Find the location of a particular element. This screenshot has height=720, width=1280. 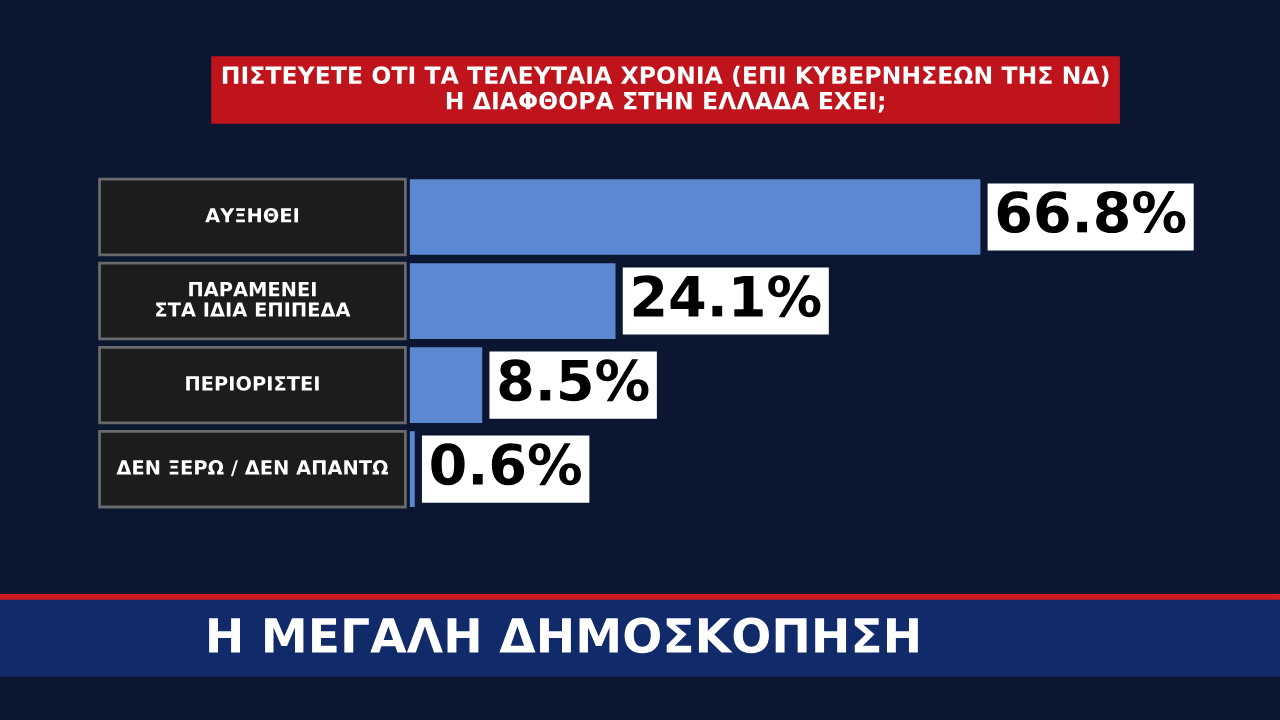

y-tick-label: ΔΕΝ ΞΕΡΩ / ΔΕΝ ΑΠΑΝΤΩ is located at coordinates (252, 468).